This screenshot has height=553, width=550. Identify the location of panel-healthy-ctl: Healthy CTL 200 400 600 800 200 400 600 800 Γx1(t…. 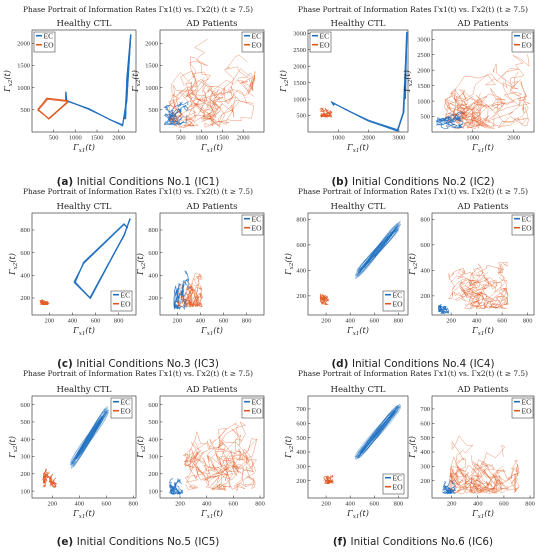
(346, 269).